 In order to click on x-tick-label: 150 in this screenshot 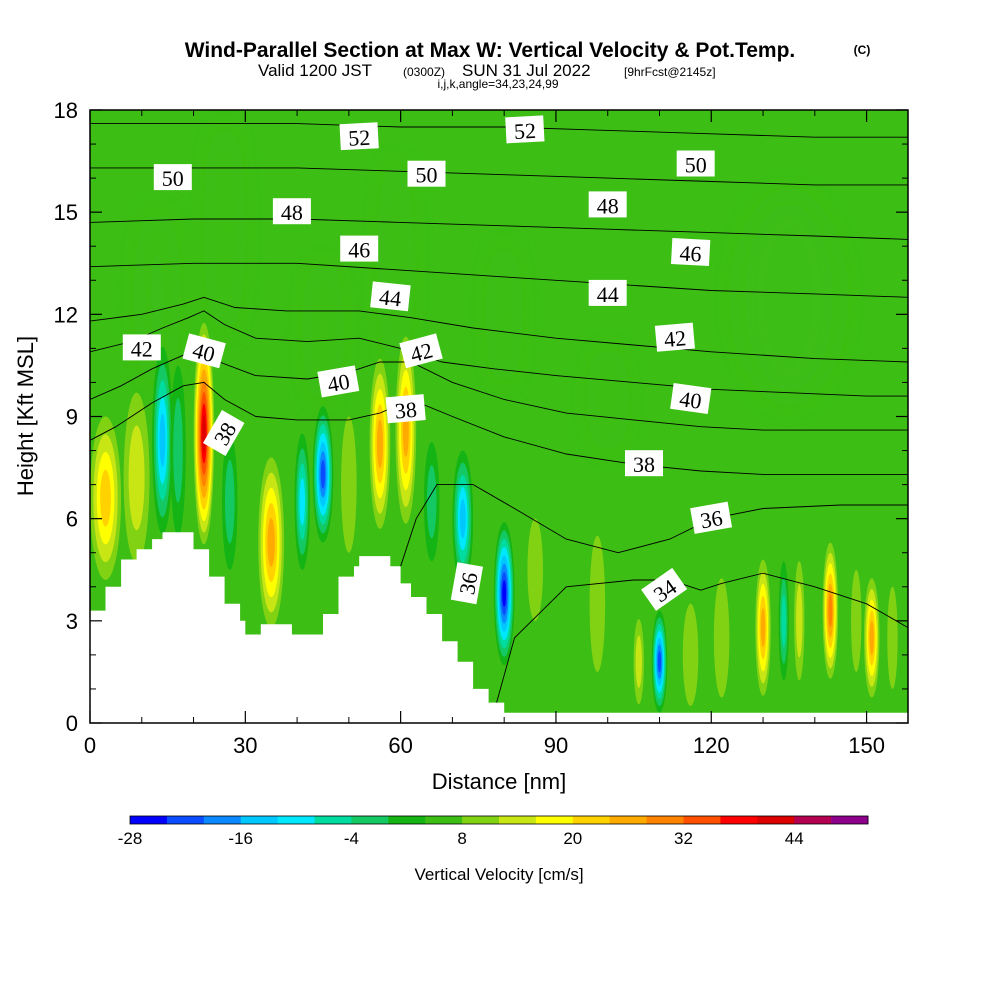, I will do `click(866, 745)`.